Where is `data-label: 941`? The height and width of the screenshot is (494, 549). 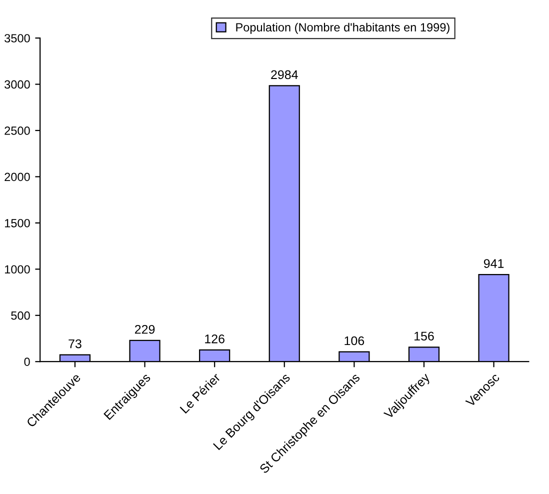
data-label: 941 is located at coordinates (494, 263).